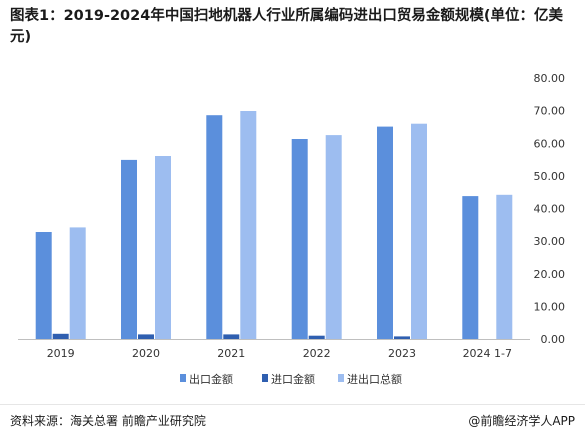  I want to click on legend-label: 进口金额, so click(293, 379).